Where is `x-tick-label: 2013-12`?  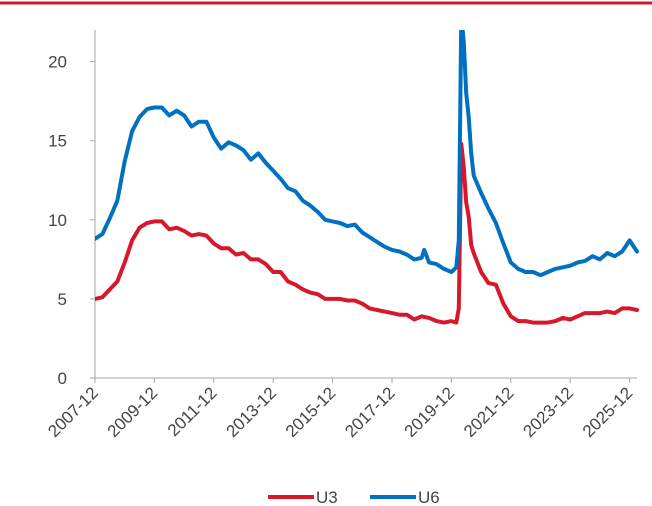
x-tick-label: 2013-12 is located at coordinates (251, 412).